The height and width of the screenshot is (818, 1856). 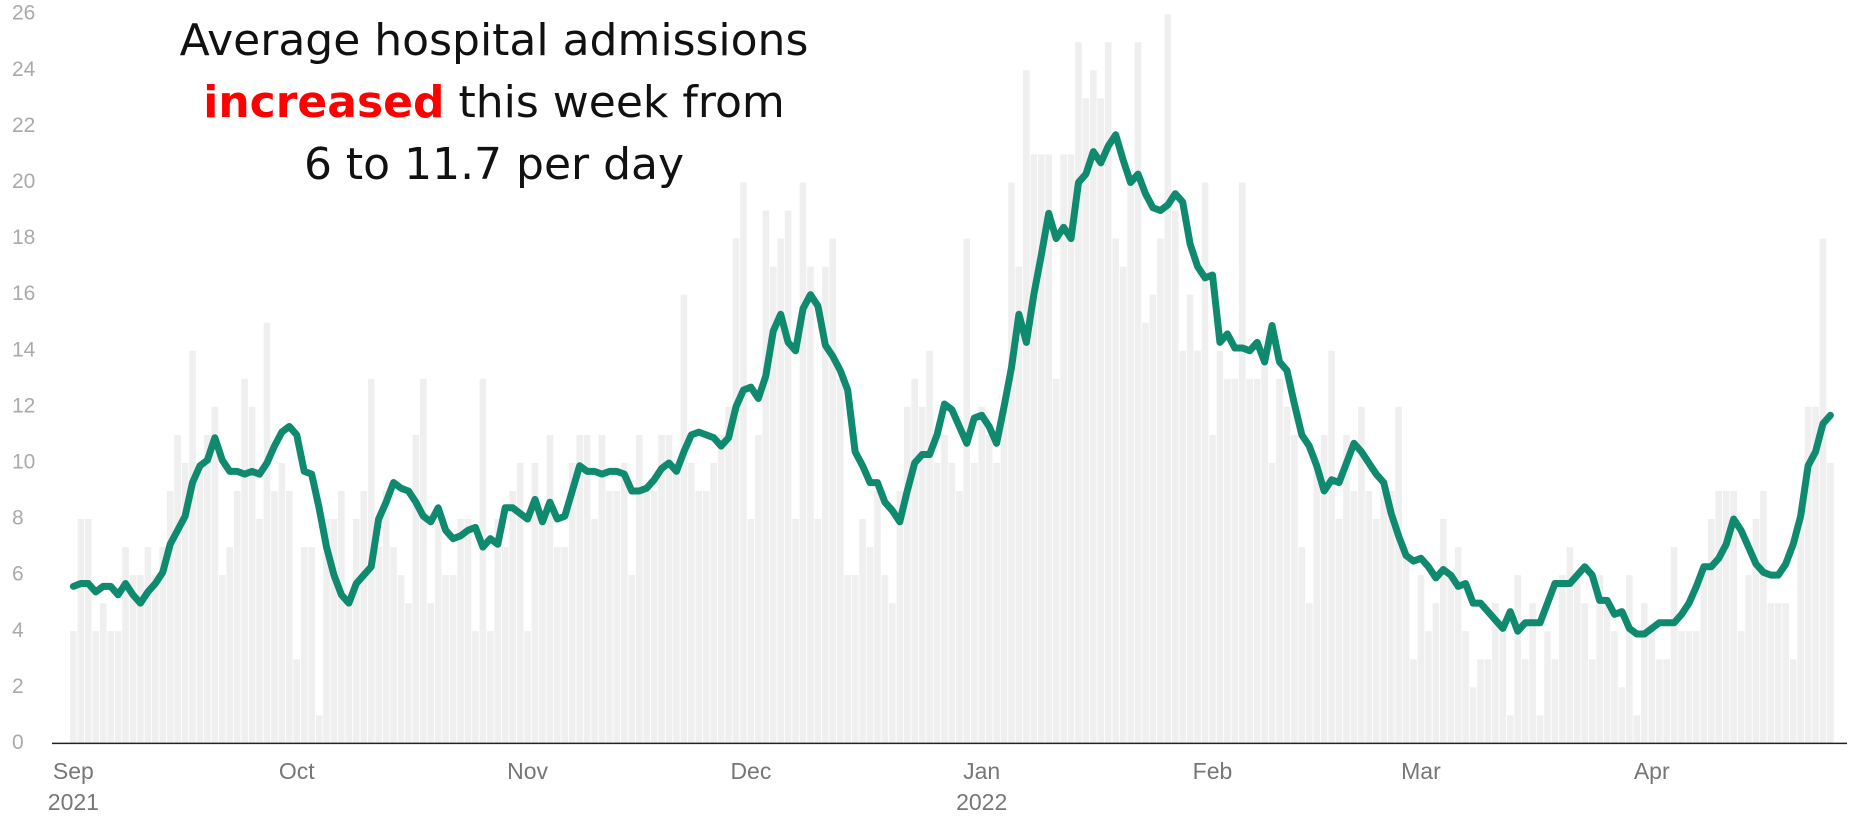 I want to click on title-highlight: increased, so click(x=324, y=102).